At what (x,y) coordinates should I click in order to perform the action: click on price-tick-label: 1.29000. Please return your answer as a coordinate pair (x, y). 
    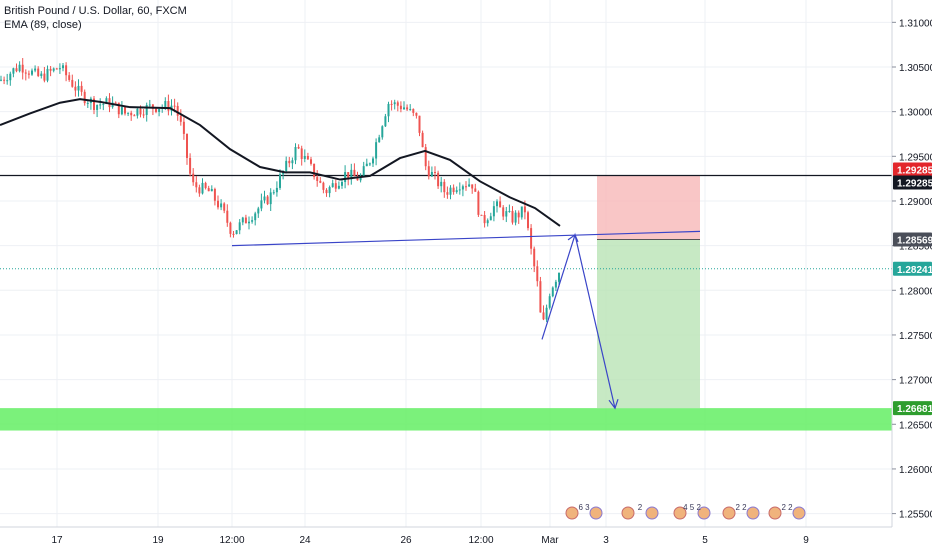
    Looking at the image, I should click on (915, 202).